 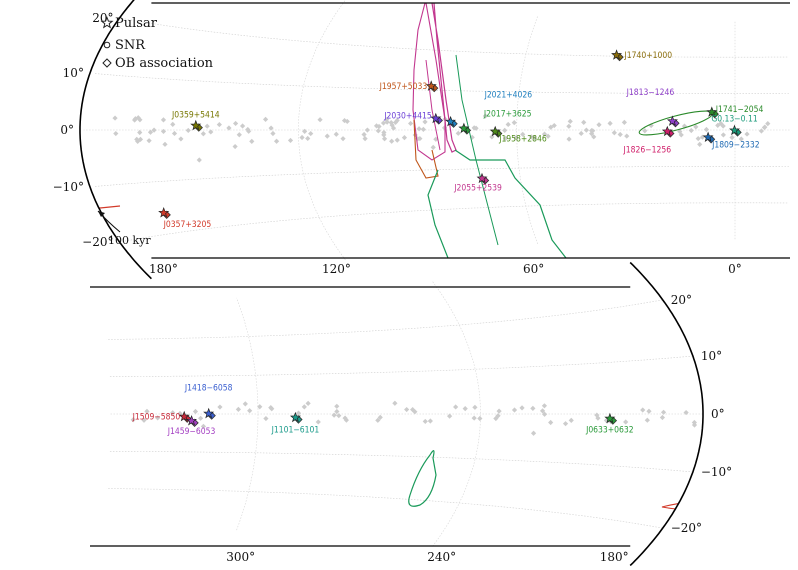 I want to click on bottom-y-tick-label: −10°, so click(x=716, y=472).